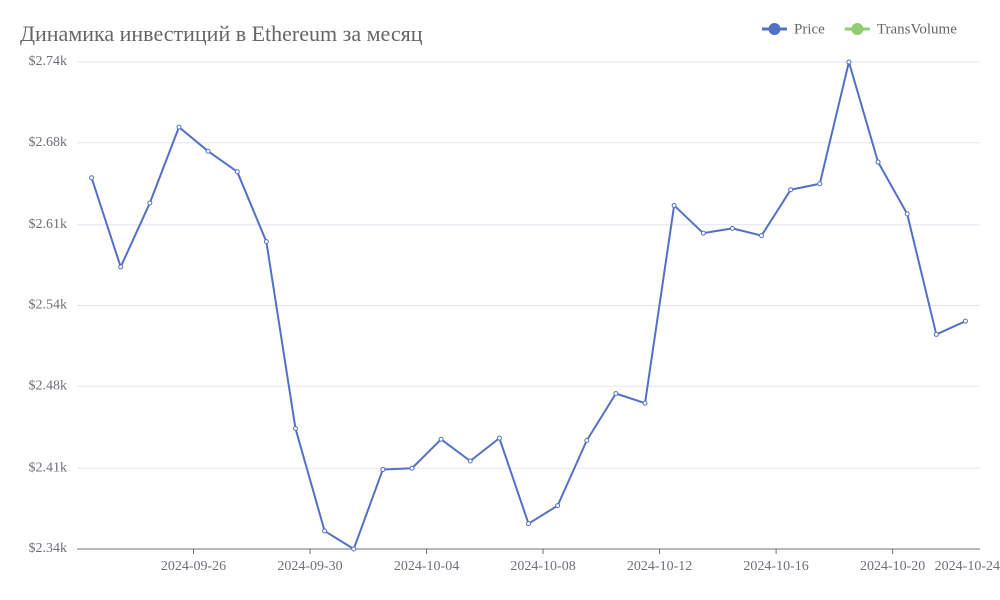 Image resolution: width=1000 pixels, height=600 pixels. Describe the element at coordinates (48, 142) in the screenshot. I see `y-tick-label: $2.68k` at that location.